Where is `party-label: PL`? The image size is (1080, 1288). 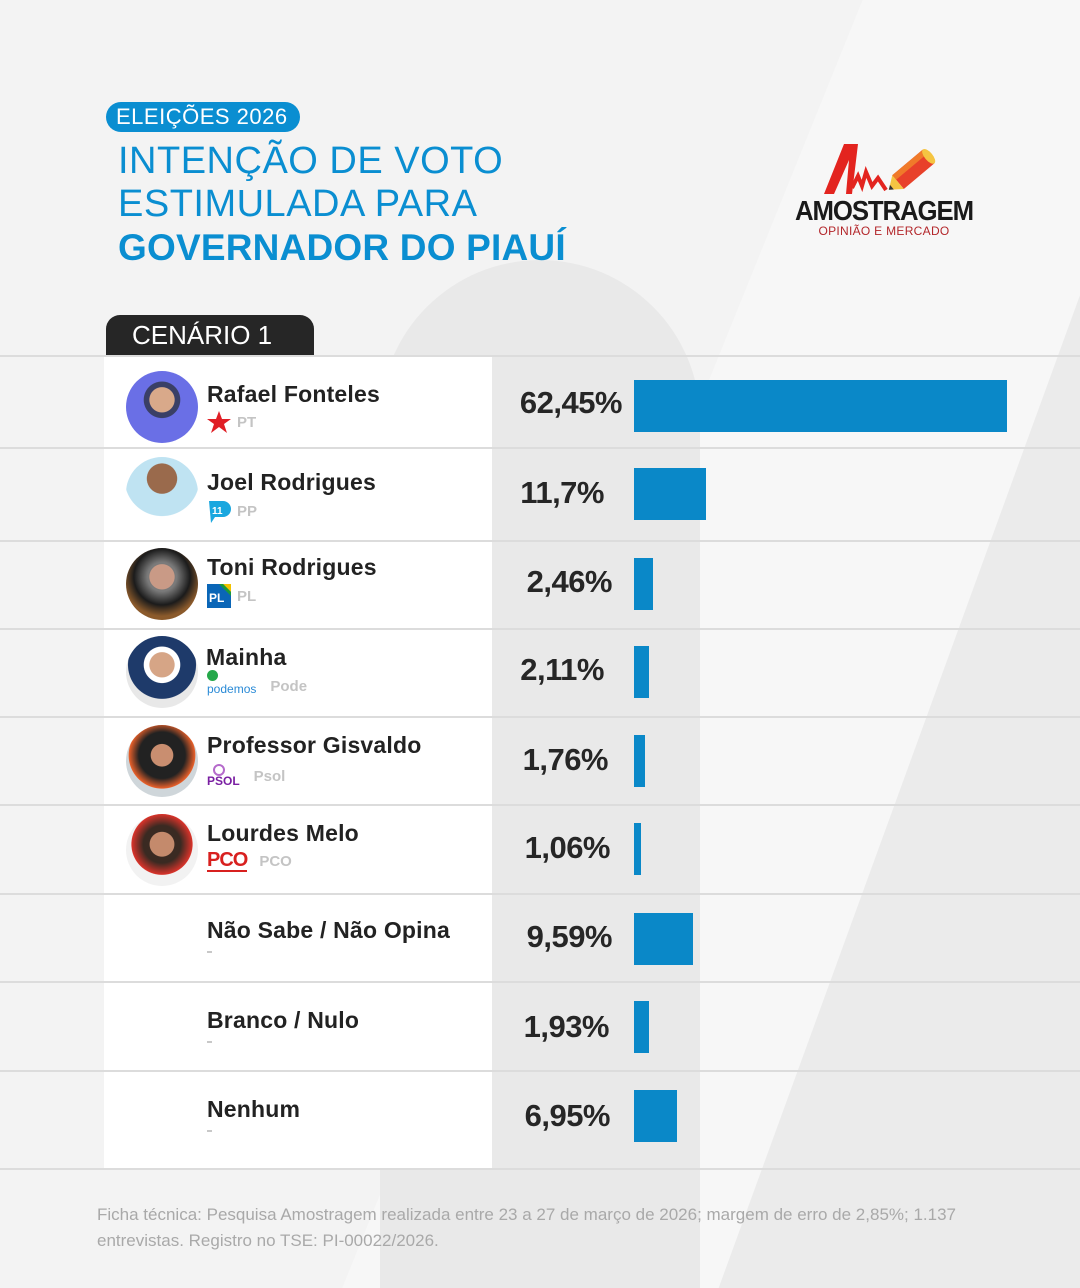
party-label: PL is located at coordinates (247, 596).